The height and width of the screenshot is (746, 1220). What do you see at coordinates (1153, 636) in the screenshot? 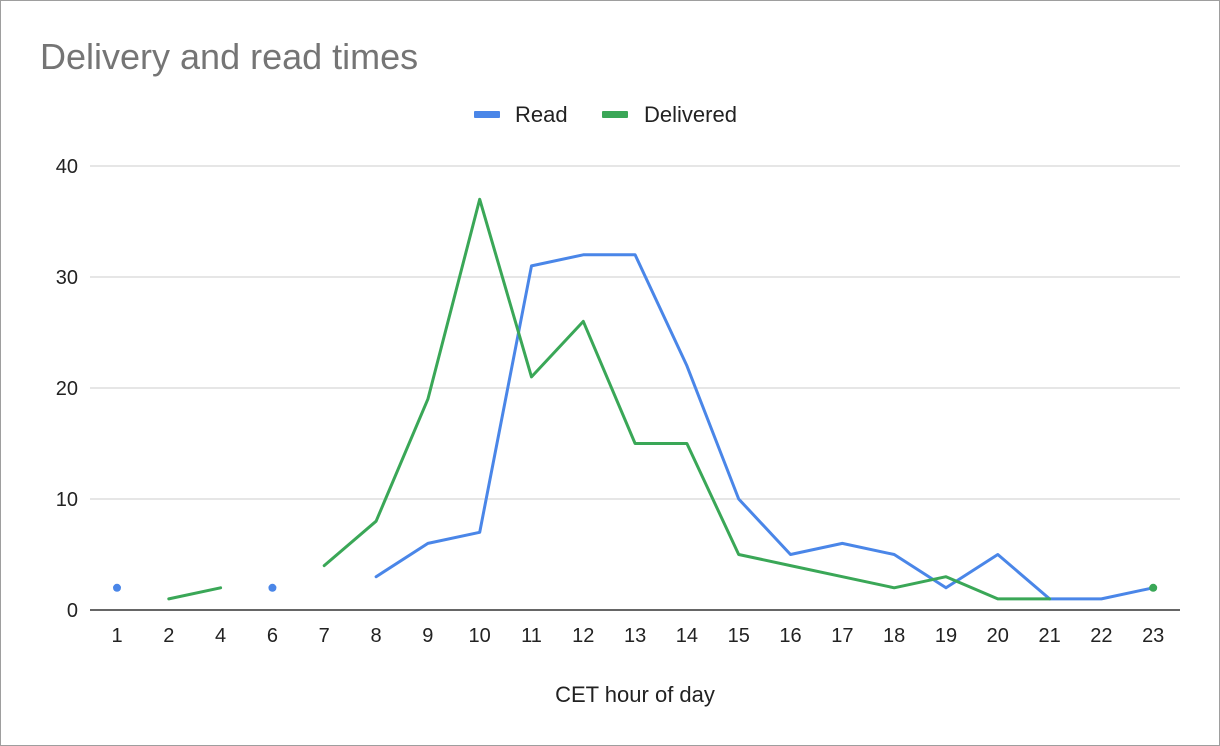
I see `x-tick-label: 23` at bounding box center [1153, 636].